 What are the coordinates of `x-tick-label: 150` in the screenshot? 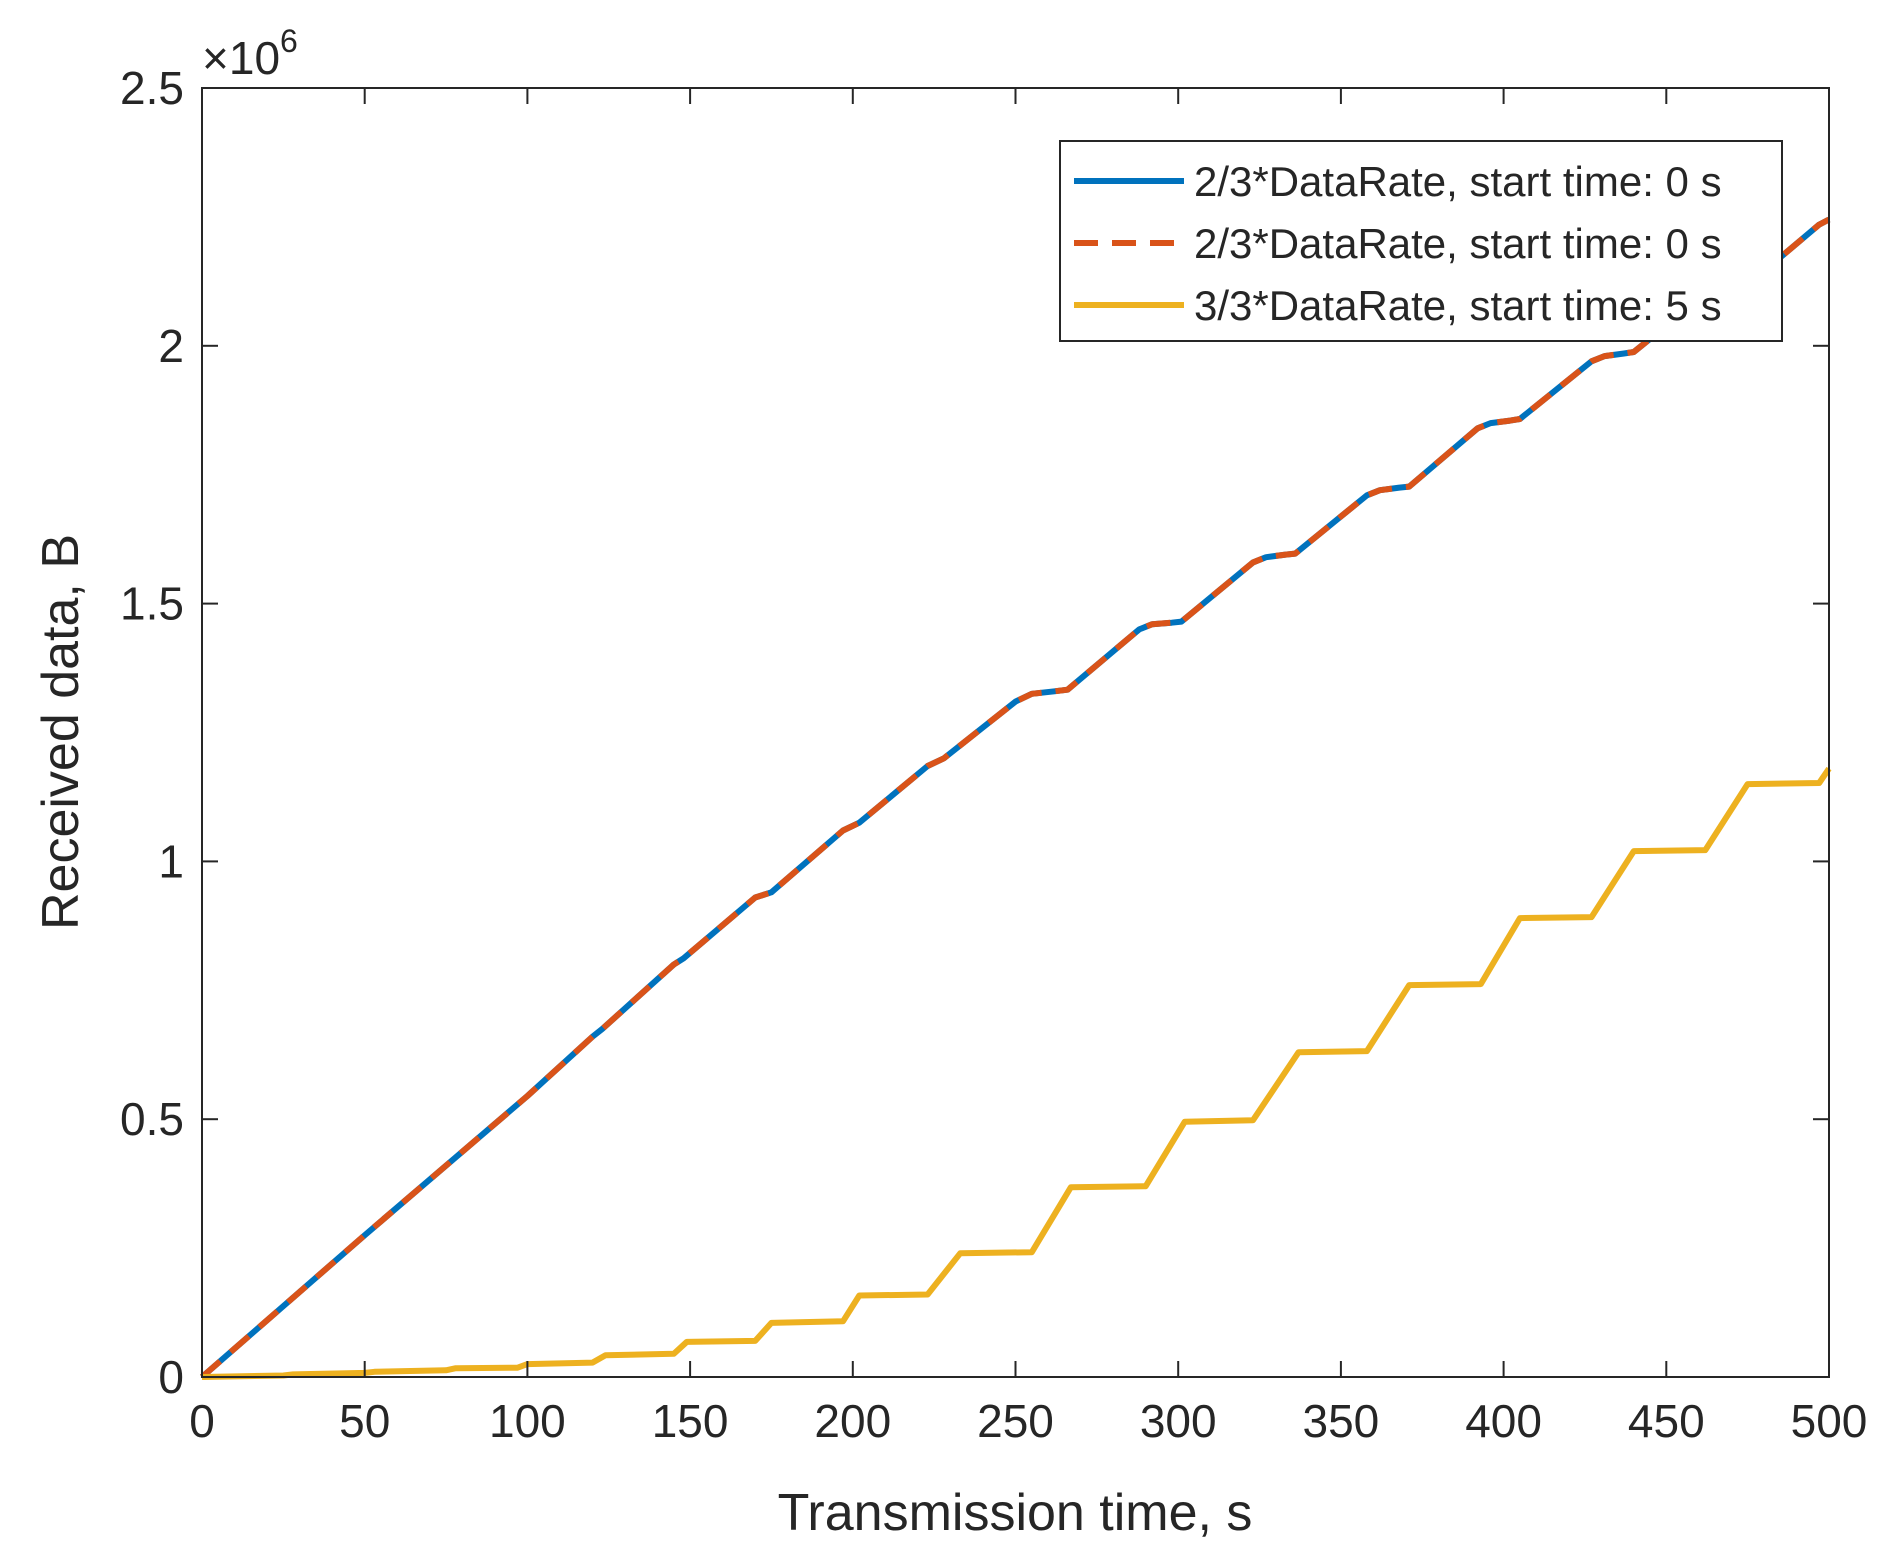 It's located at (690, 1421).